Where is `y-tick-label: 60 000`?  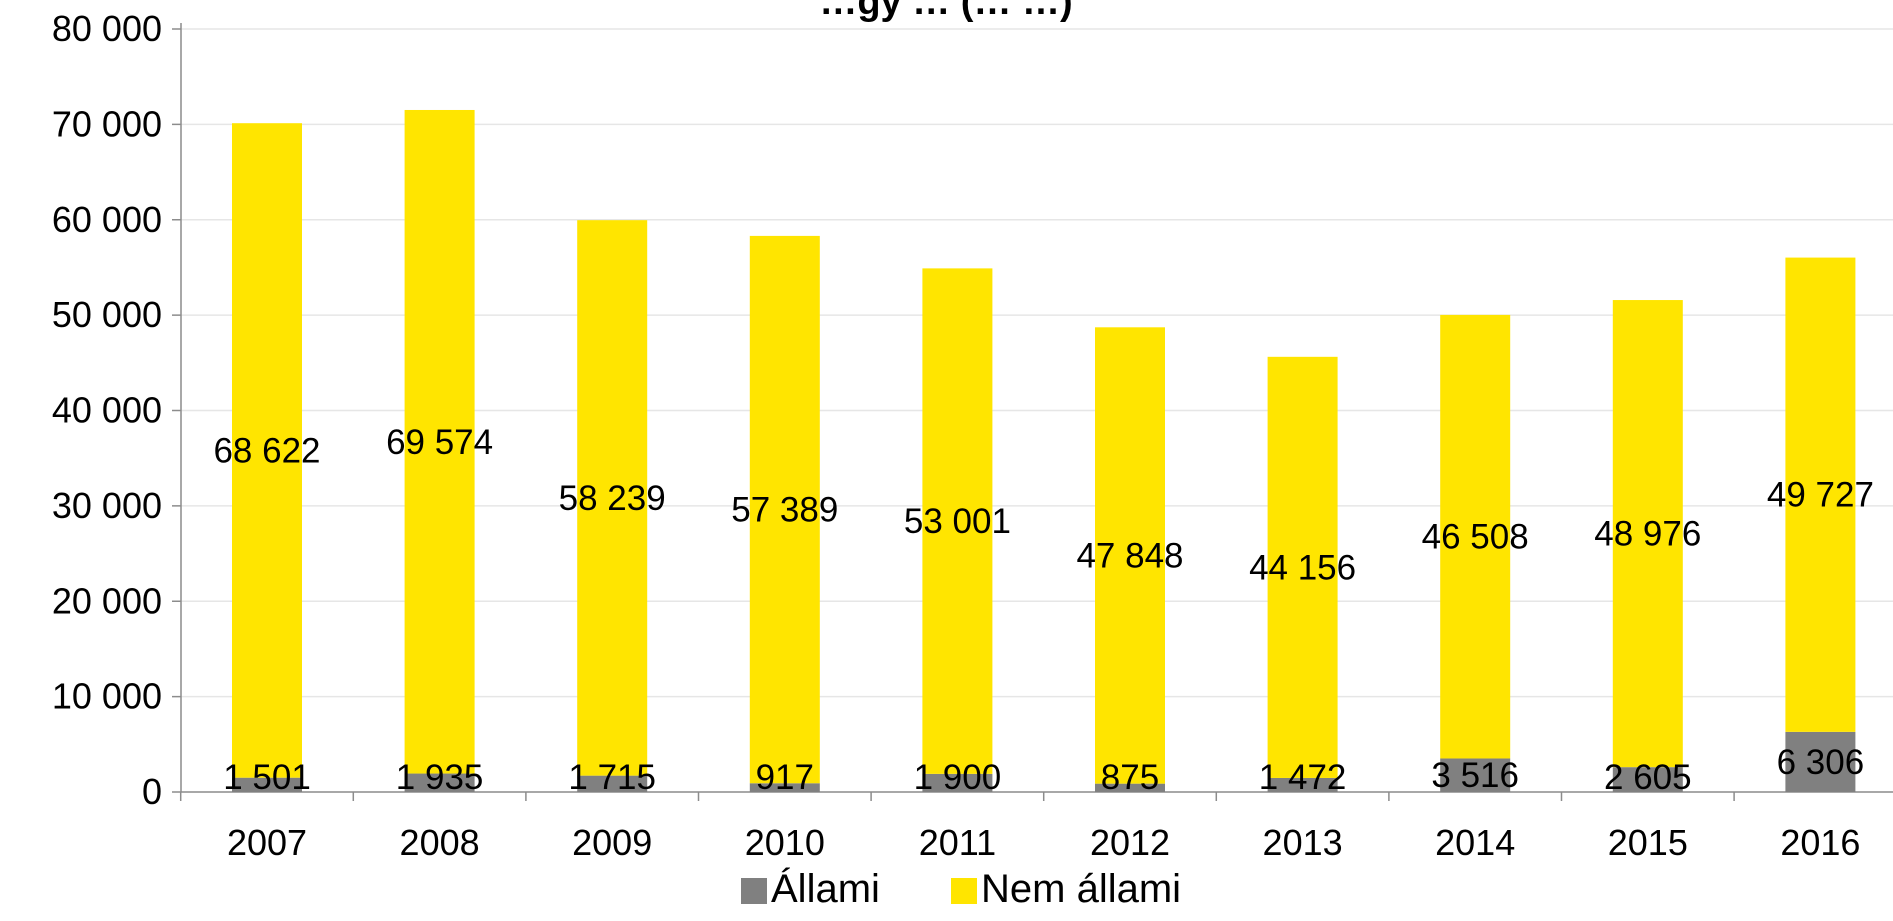 y-tick-label: 60 000 is located at coordinates (107, 219).